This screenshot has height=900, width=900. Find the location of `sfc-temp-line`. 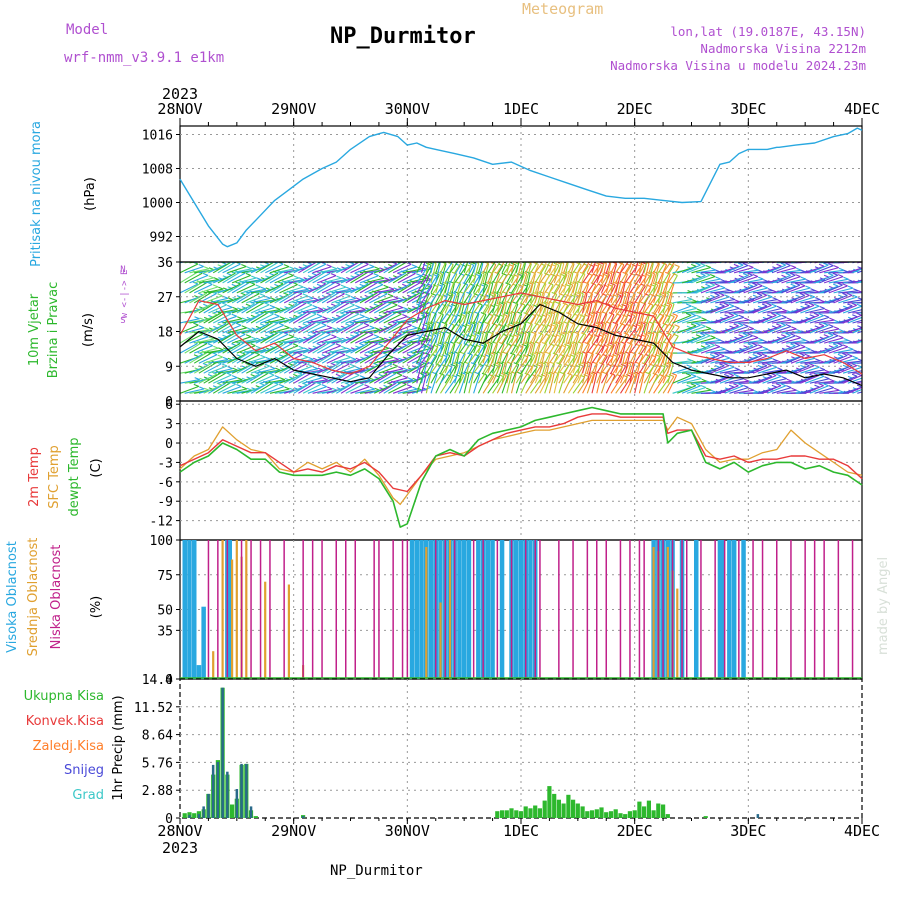

sfc-temp-line is located at coordinates (521, 461).